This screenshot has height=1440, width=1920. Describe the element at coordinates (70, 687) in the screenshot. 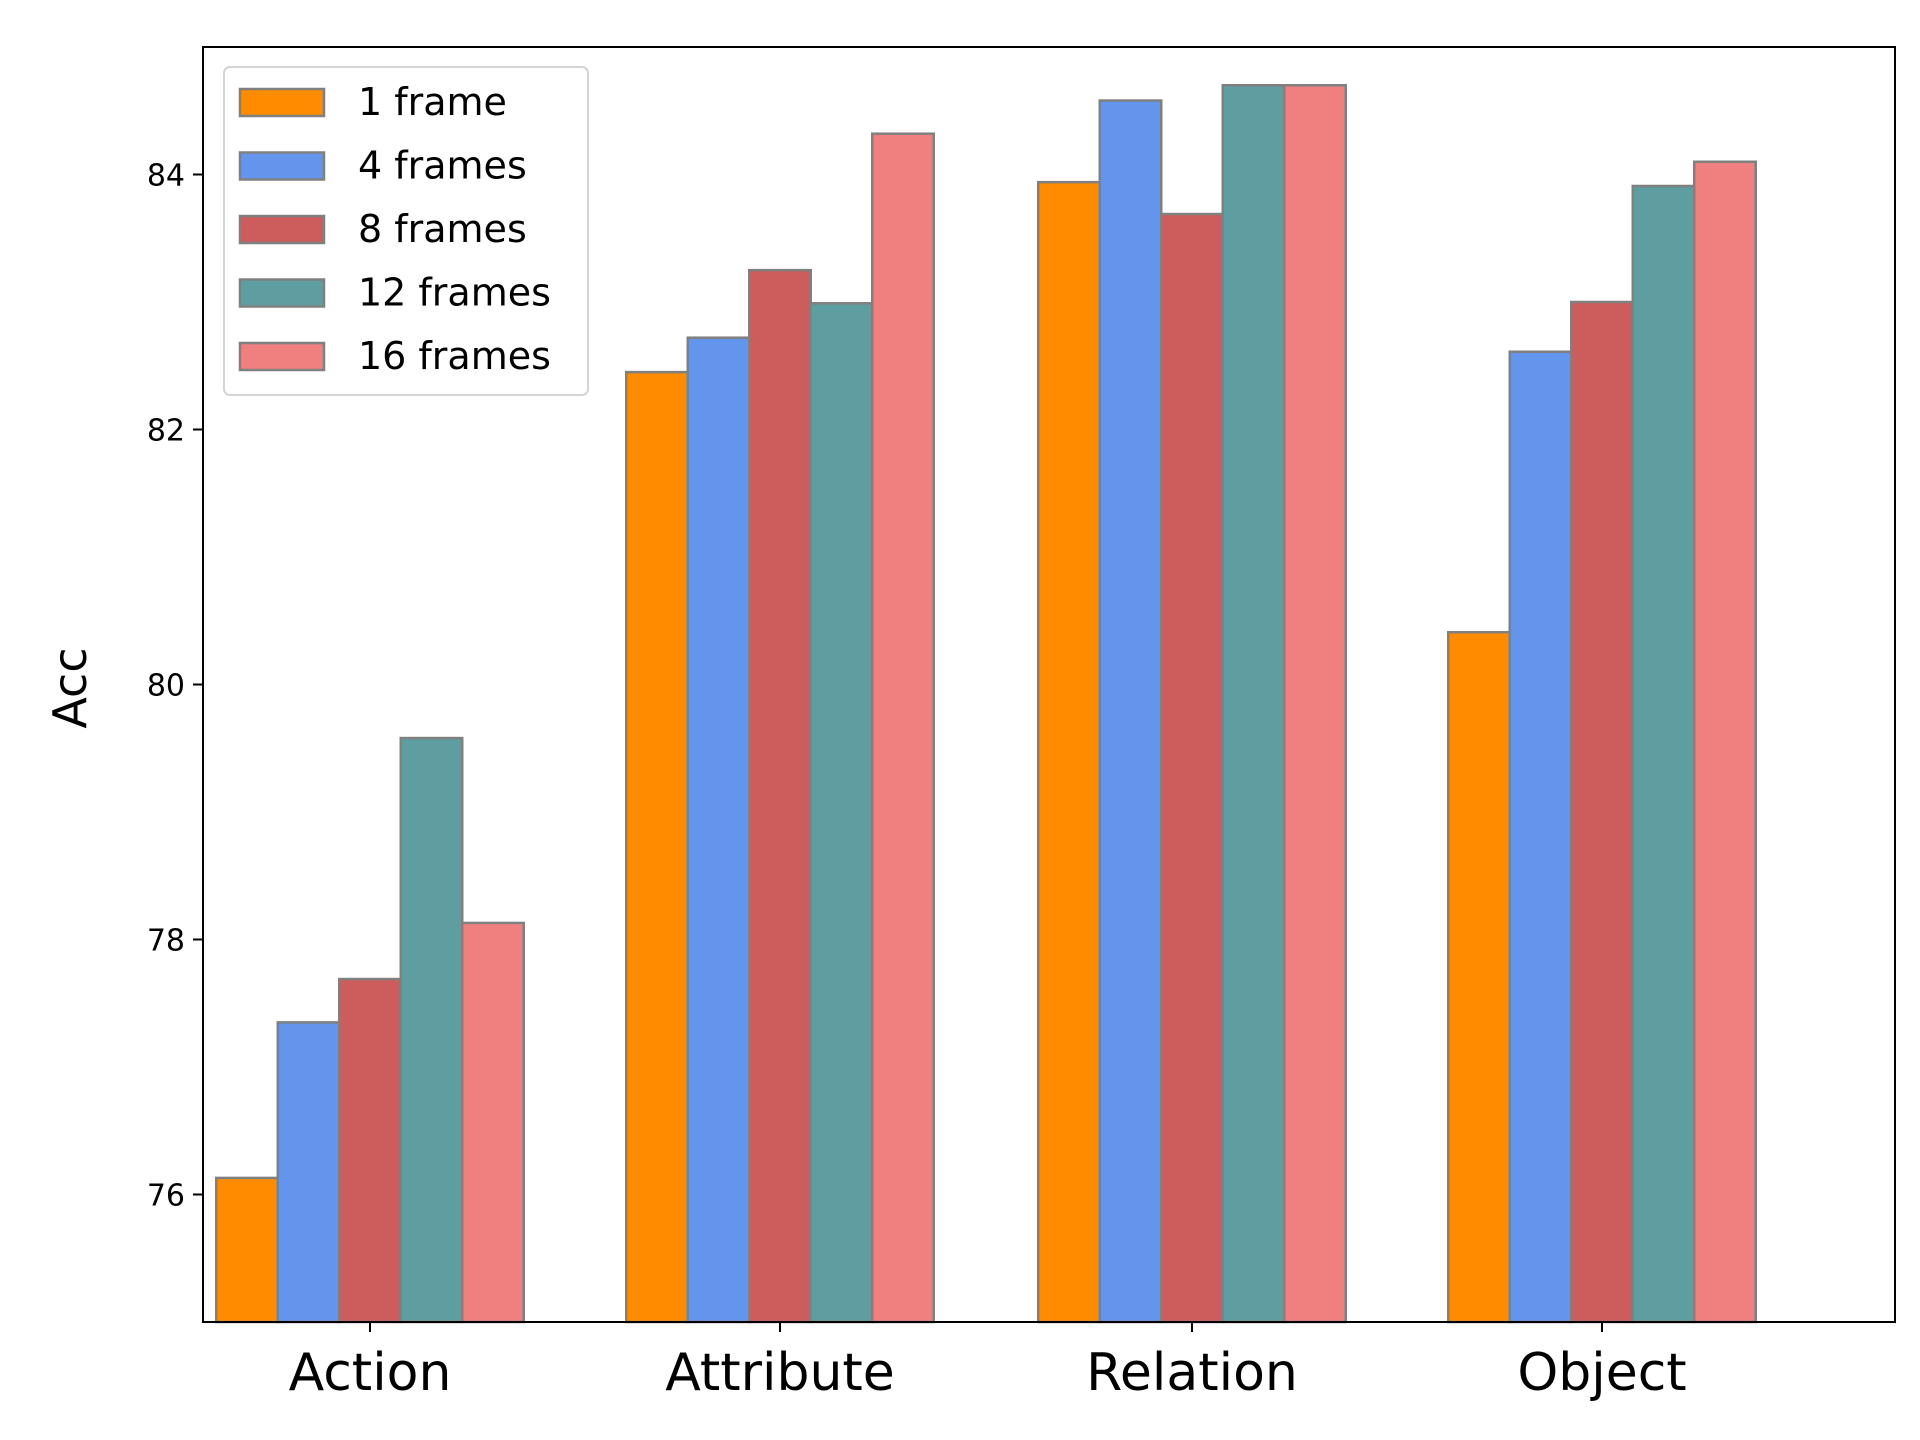

I see `y-axis-title: Acc` at that location.